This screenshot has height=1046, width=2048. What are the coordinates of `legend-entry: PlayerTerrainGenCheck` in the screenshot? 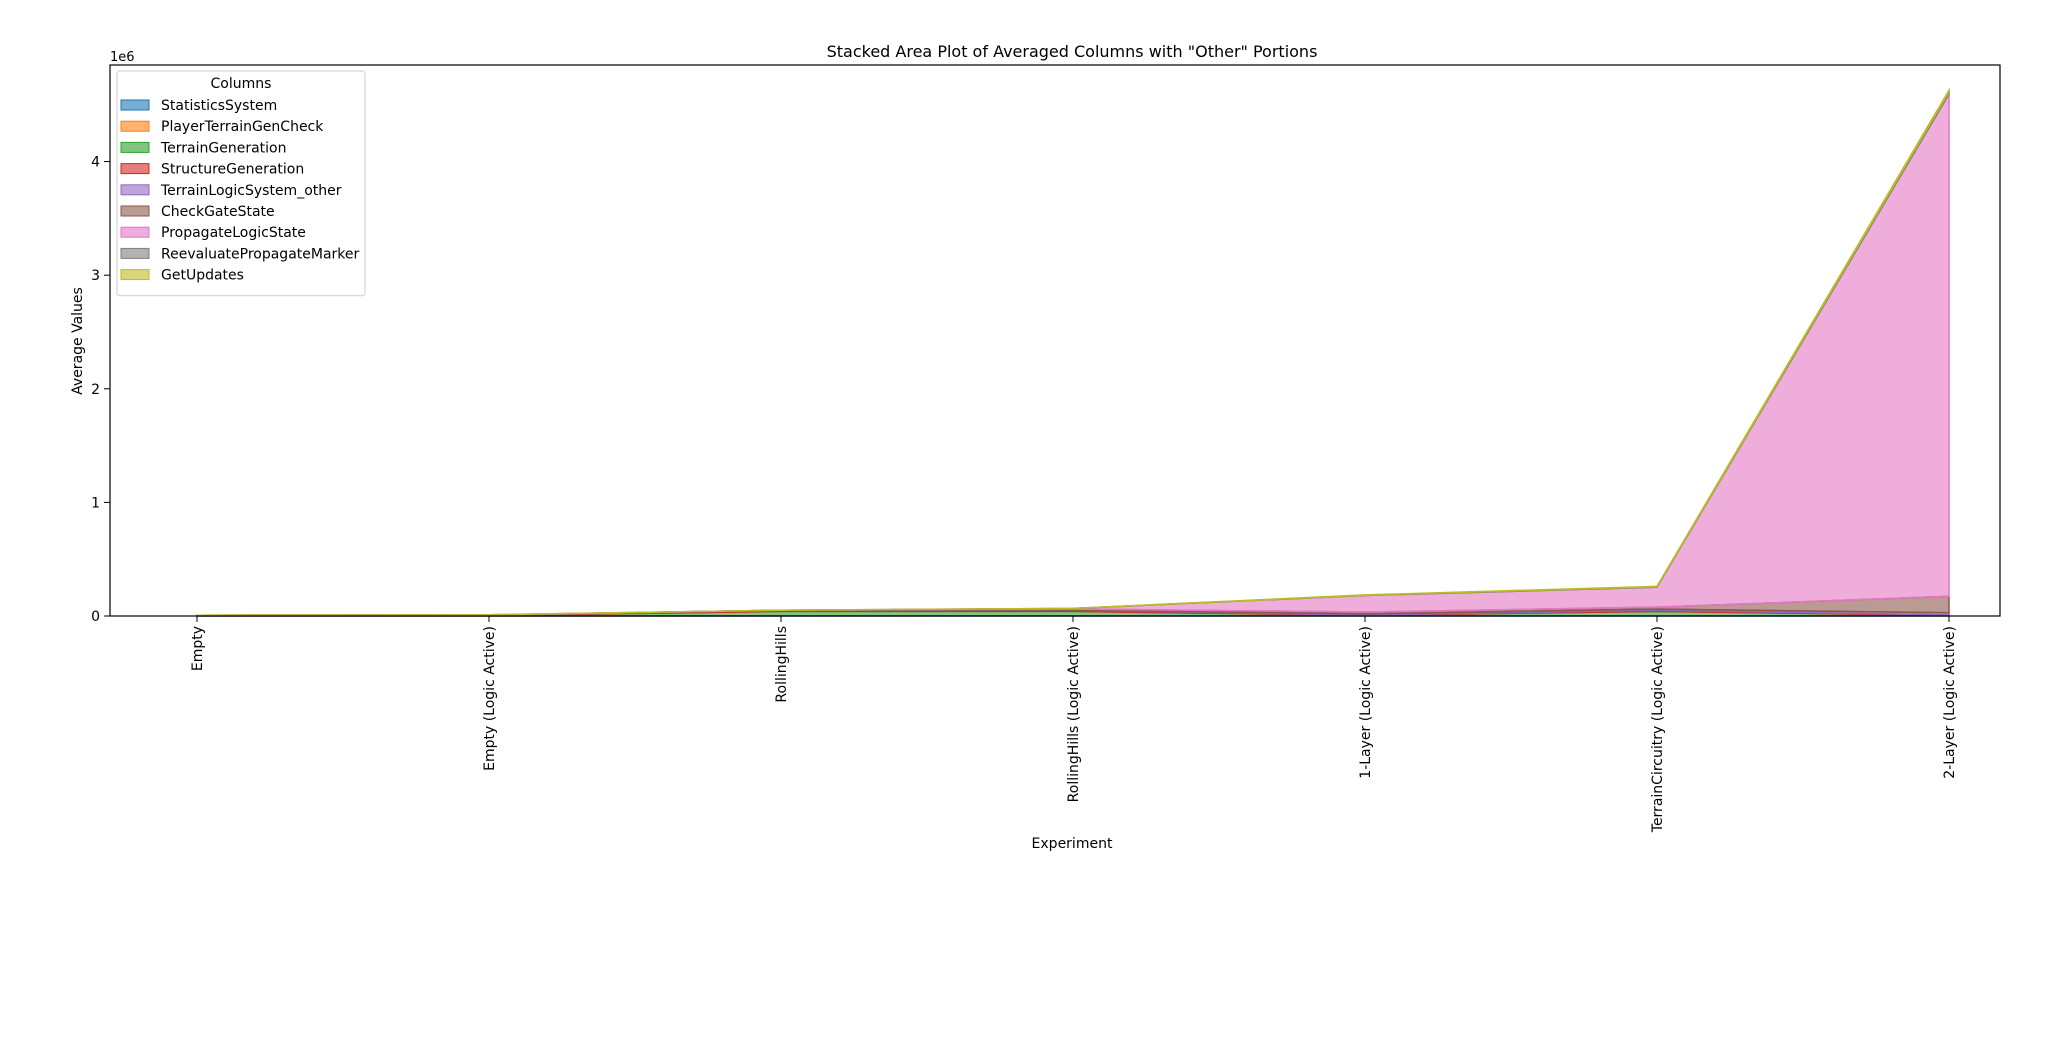 It's located at (242, 127).